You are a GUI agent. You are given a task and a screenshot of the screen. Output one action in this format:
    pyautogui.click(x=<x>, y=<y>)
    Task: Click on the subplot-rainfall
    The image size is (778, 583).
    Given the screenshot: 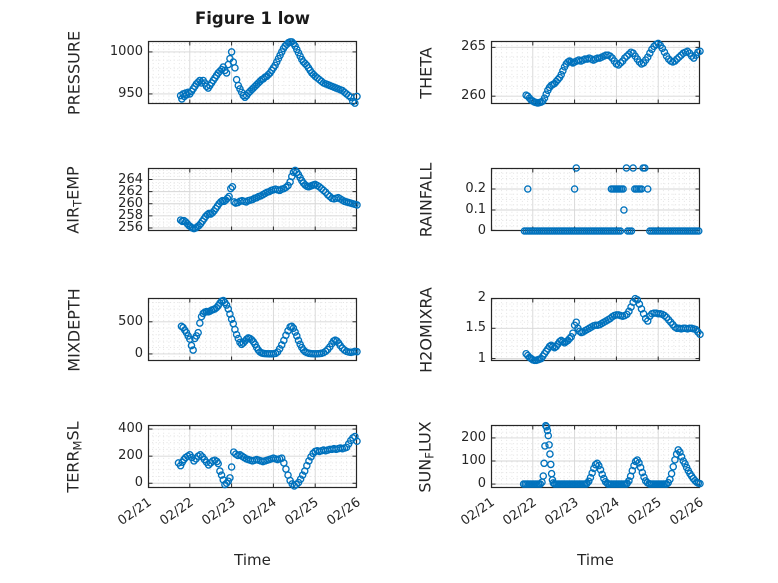 What is the action you would take?
    pyautogui.click(x=596, y=199)
    